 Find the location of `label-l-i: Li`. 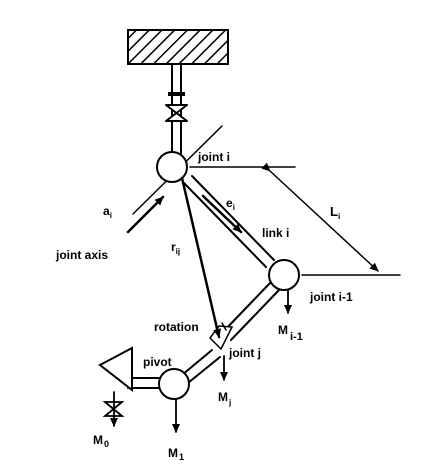

label-l-i: Li is located at coordinates (335, 212).